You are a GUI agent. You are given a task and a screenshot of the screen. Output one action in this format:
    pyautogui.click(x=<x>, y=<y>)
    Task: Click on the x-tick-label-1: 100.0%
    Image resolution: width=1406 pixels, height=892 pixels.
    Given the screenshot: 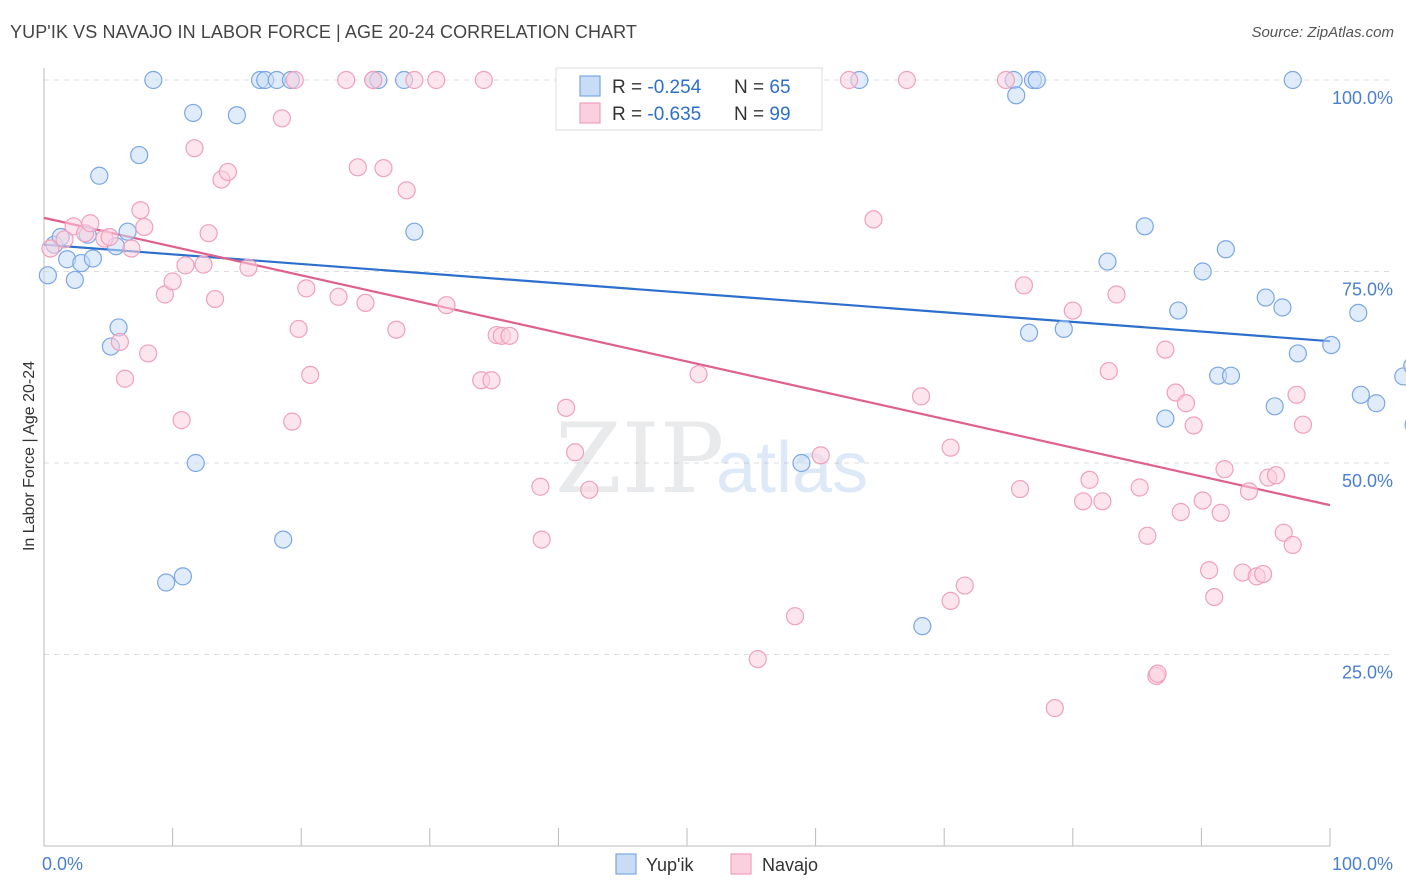 What is the action you would take?
    pyautogui.click(x=1362, y=864)
    